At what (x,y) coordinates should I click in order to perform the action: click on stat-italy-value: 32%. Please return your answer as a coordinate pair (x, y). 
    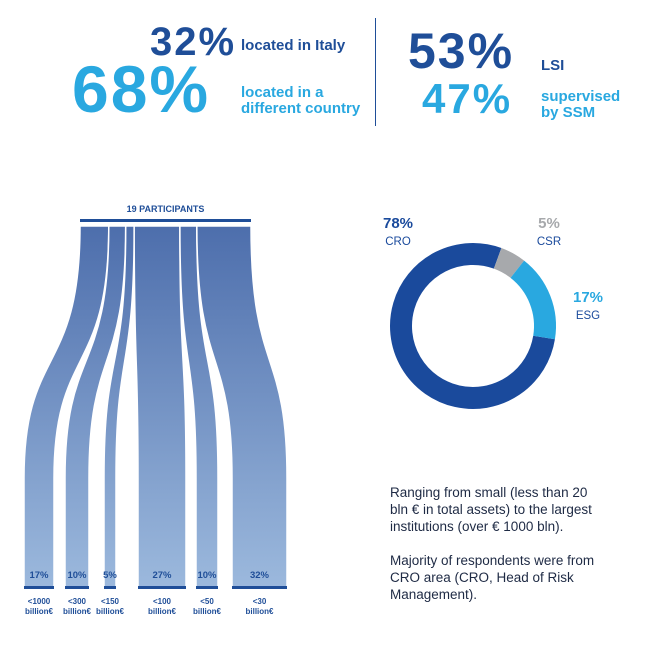
    Looking at the image, I should click on (193, 42).